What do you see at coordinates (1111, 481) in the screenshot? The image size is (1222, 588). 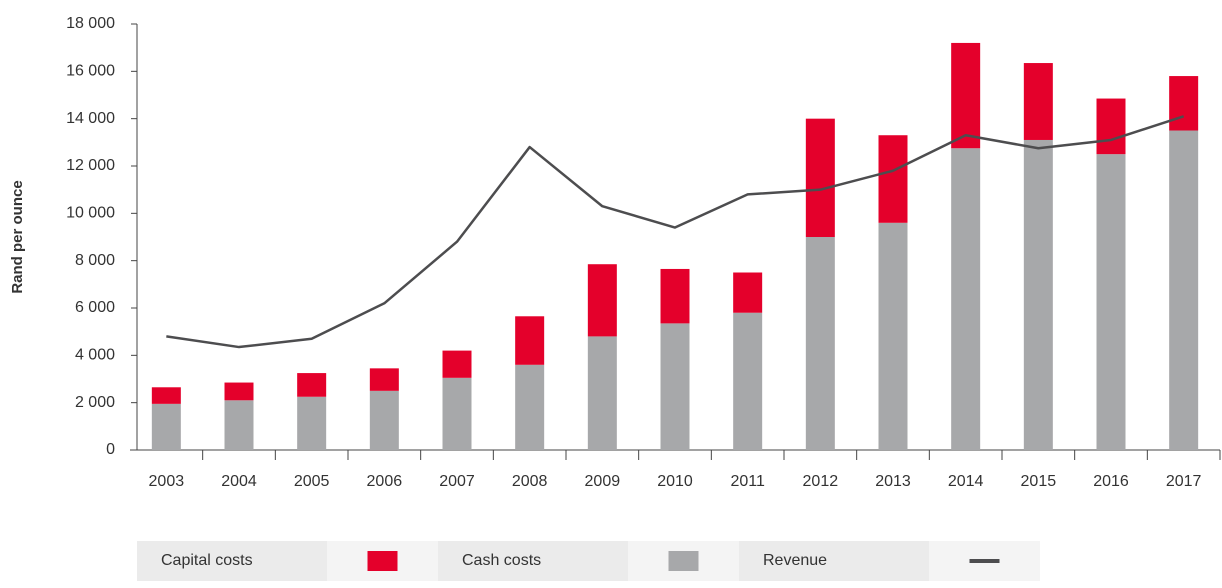 I see `x-tick-label: 2016` at bounding box center [1111, 481].